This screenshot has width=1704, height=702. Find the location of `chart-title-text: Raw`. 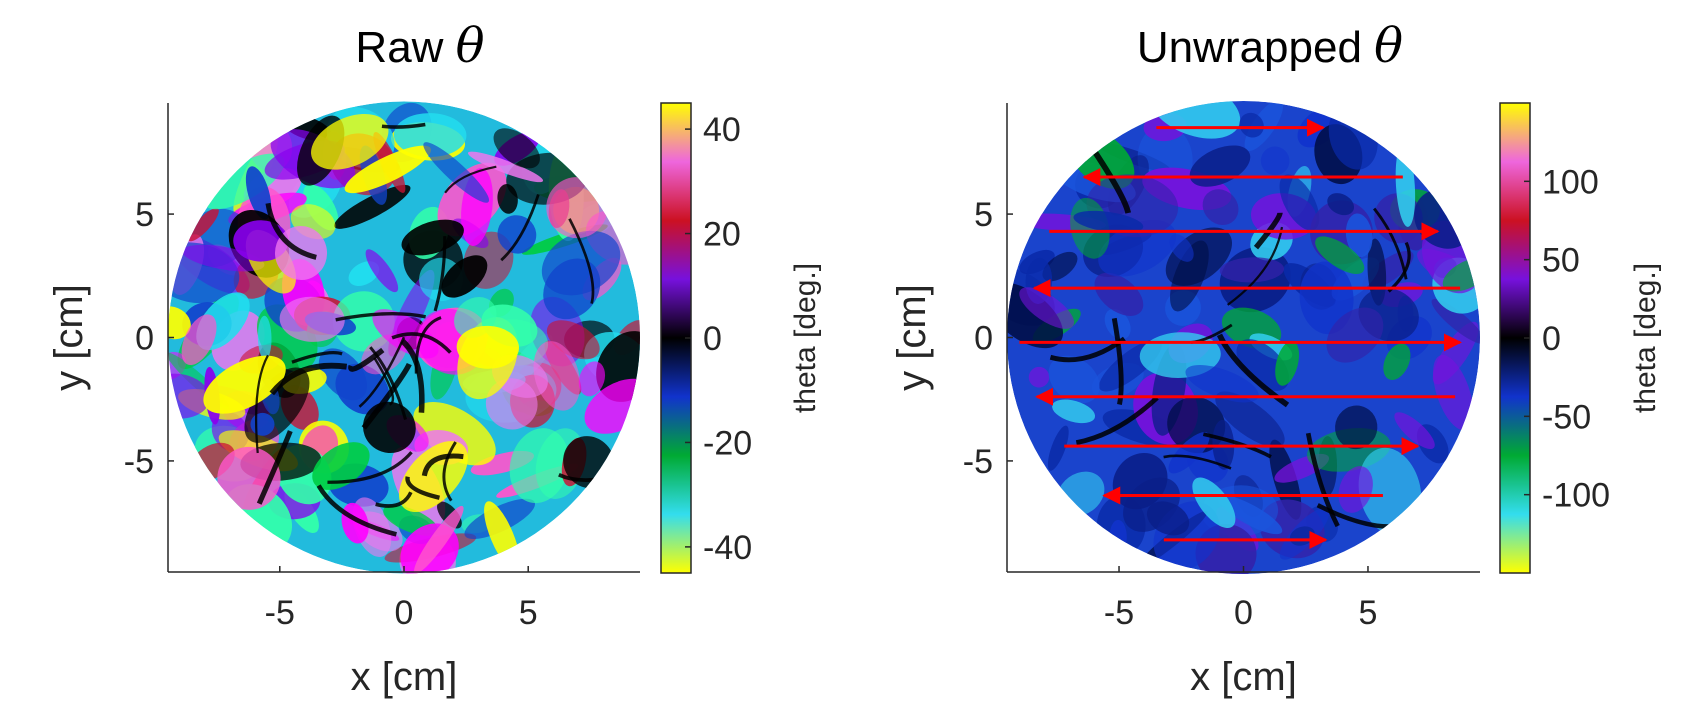

chart-title-text: Raw is located at coordinates (405, 47).